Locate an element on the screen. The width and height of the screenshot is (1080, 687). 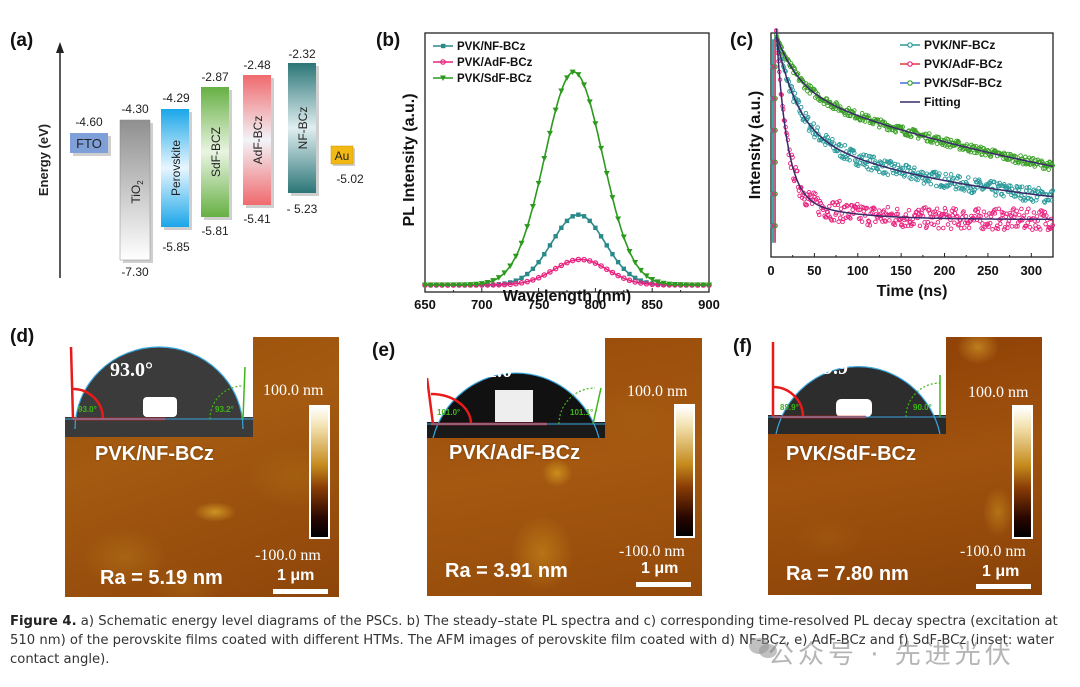
level-nf-bcz is located at coordinates (302, 128).